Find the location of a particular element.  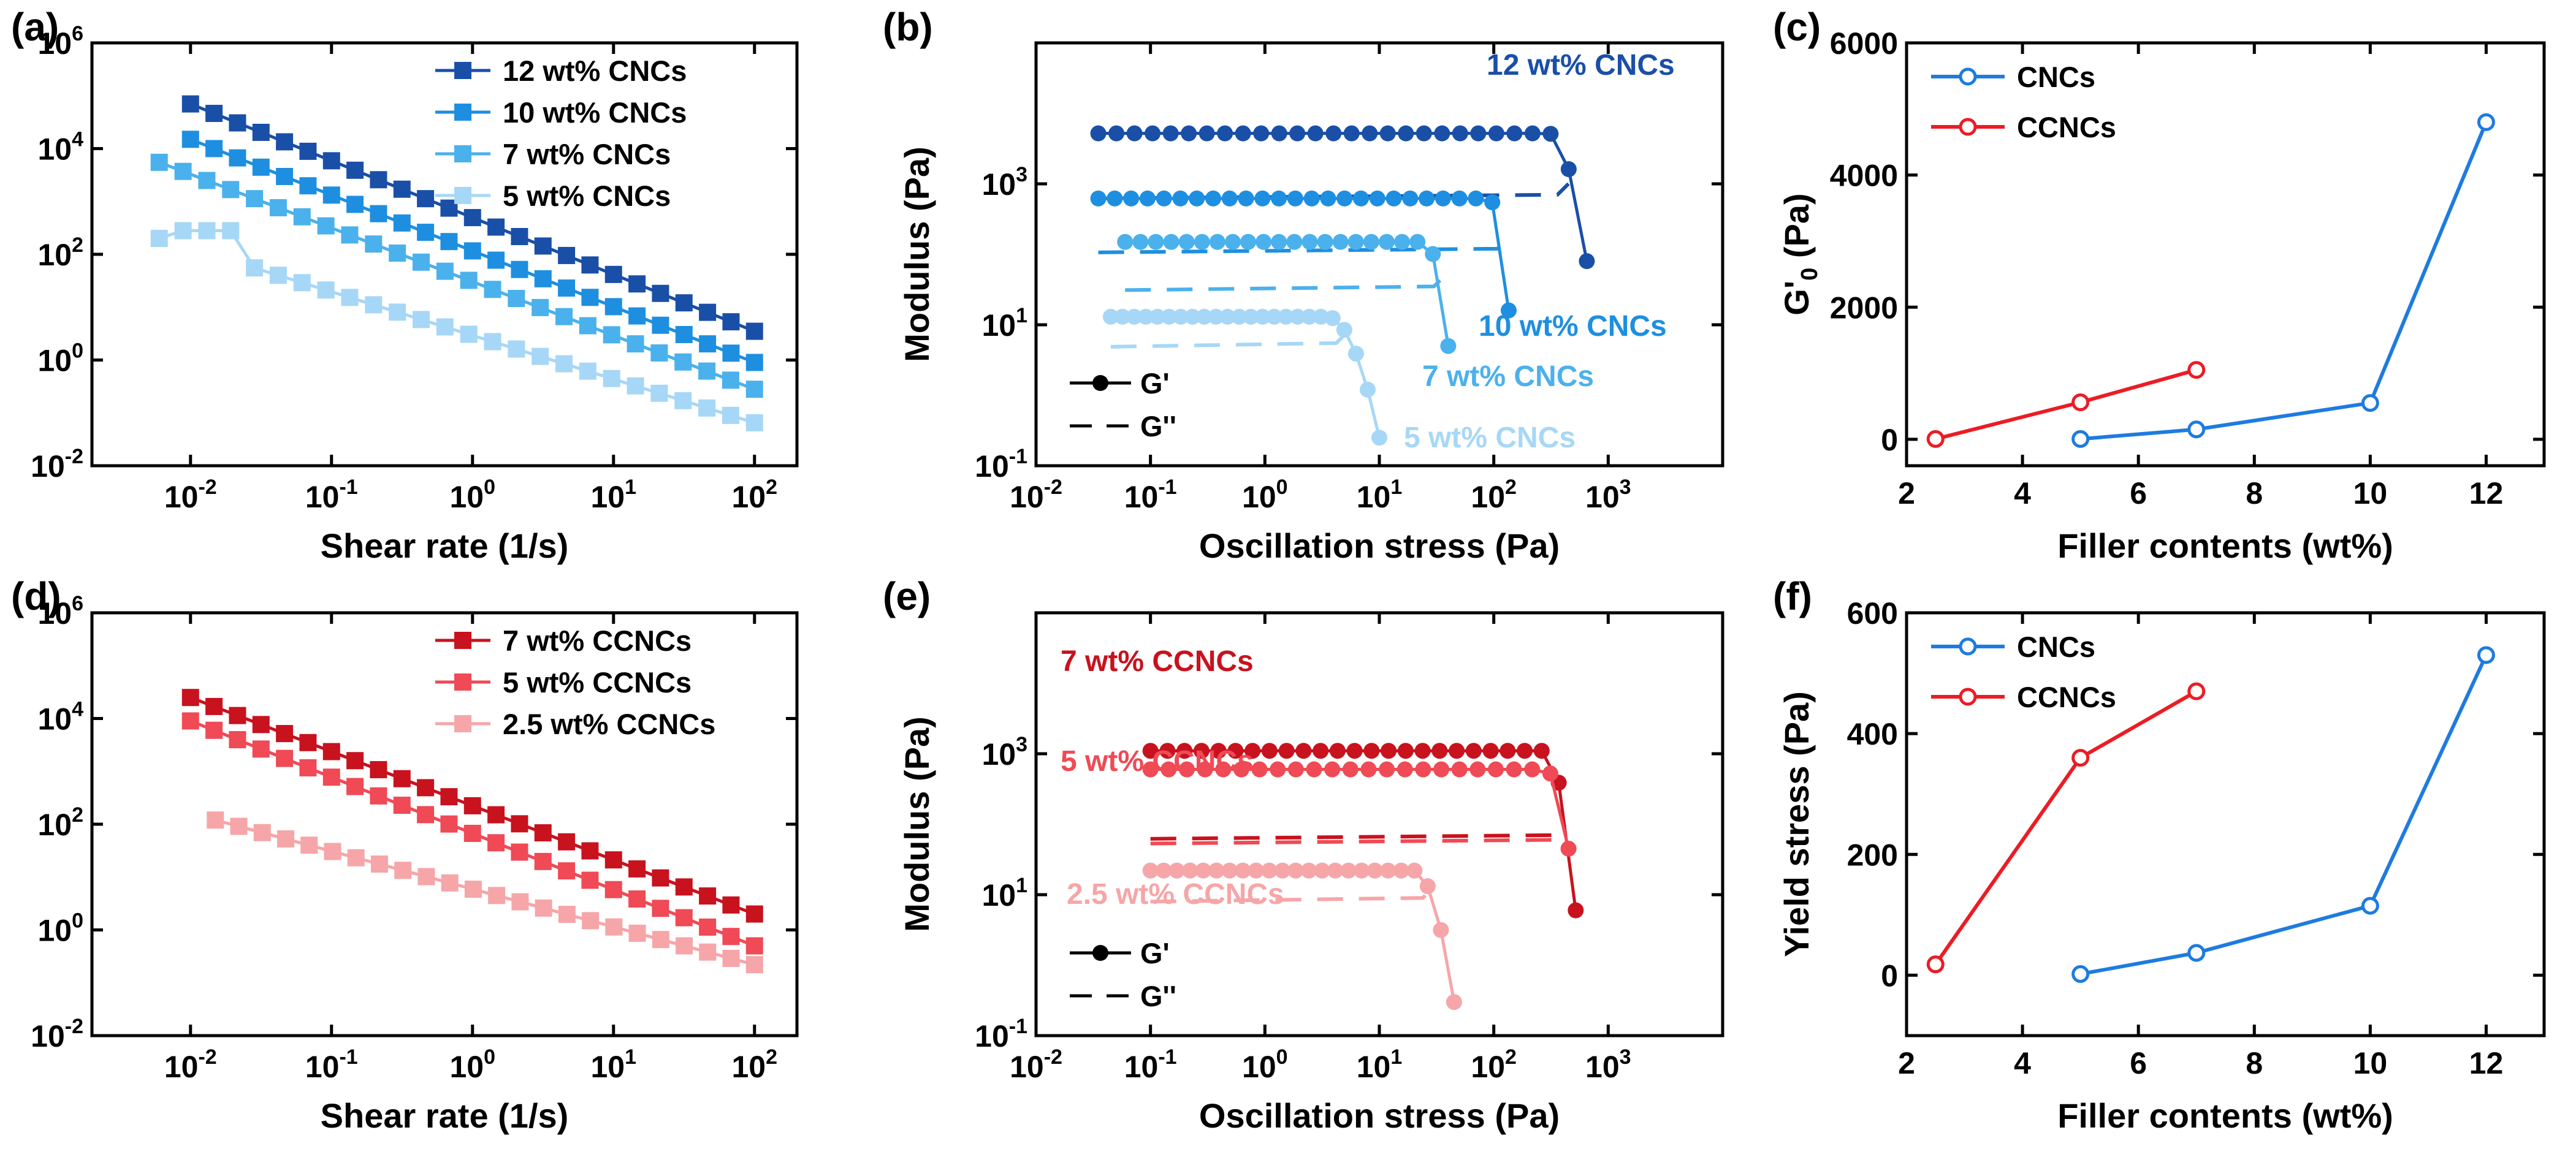

y-tick-label: 10⁴ is located at coordinates (60, 717).